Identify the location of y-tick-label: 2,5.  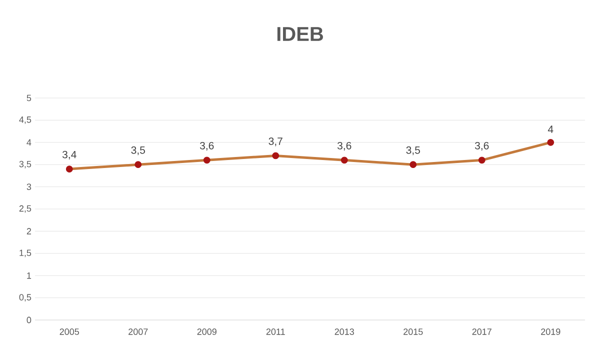
(25, 209).